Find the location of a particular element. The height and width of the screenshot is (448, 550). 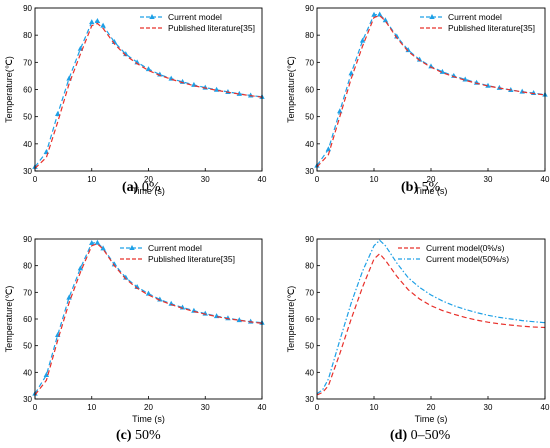

legend-label: Current model(0%/s) is located at coordinates (465, 248).